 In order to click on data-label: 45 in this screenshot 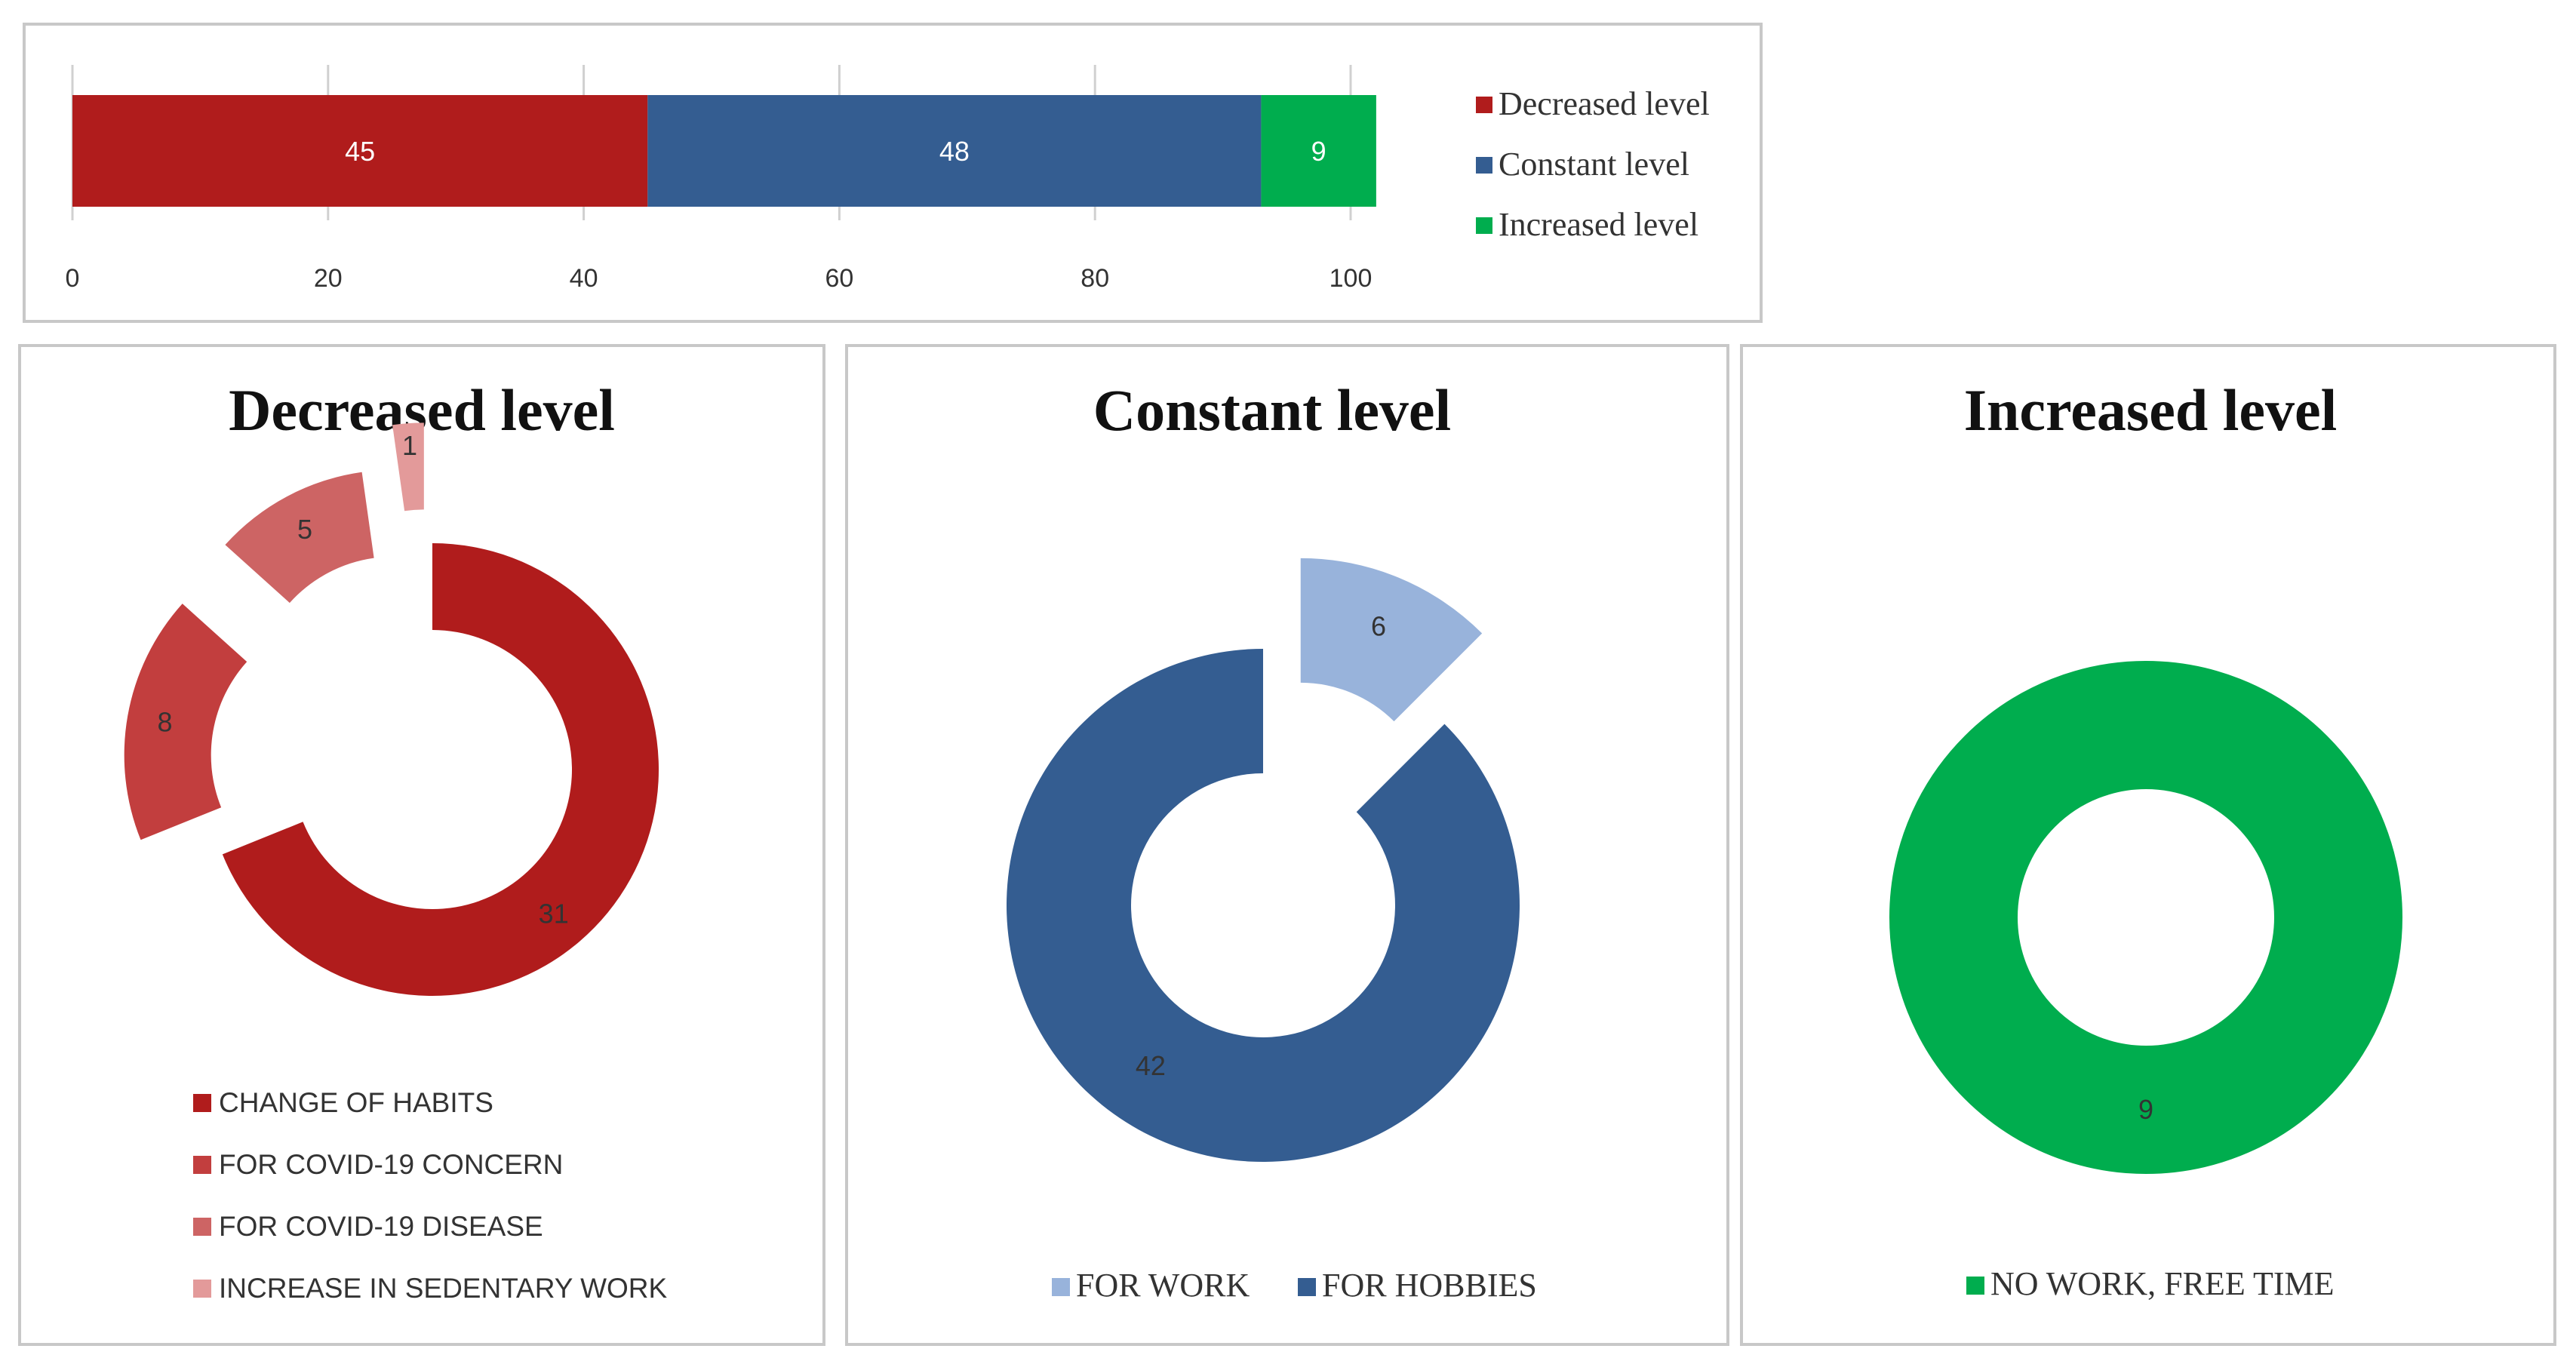, I will do `click(360, 151)`.